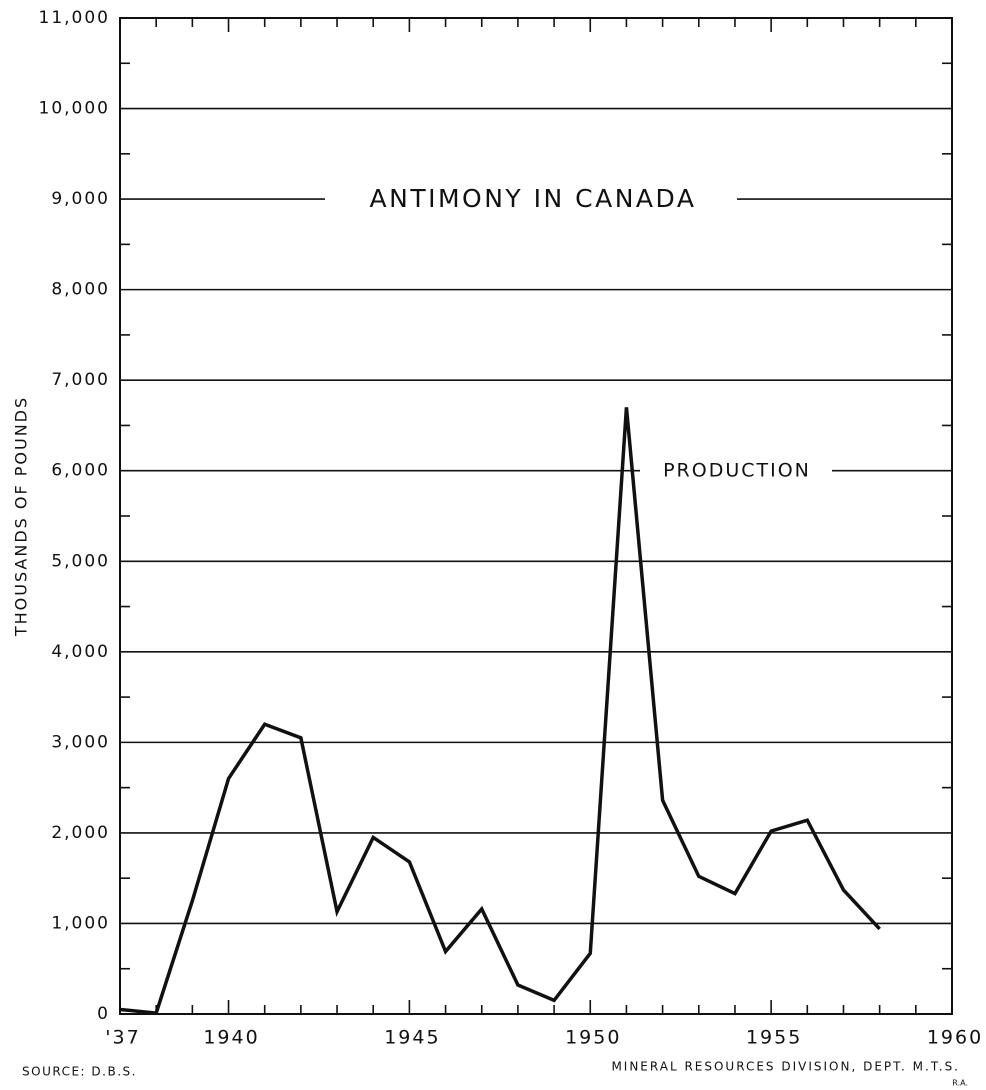 This screenshot has width=986, height=1090. Describe the element at coordinates (80, 290) in the screenshot. I see `y-tick-label: 8,000` at that location.